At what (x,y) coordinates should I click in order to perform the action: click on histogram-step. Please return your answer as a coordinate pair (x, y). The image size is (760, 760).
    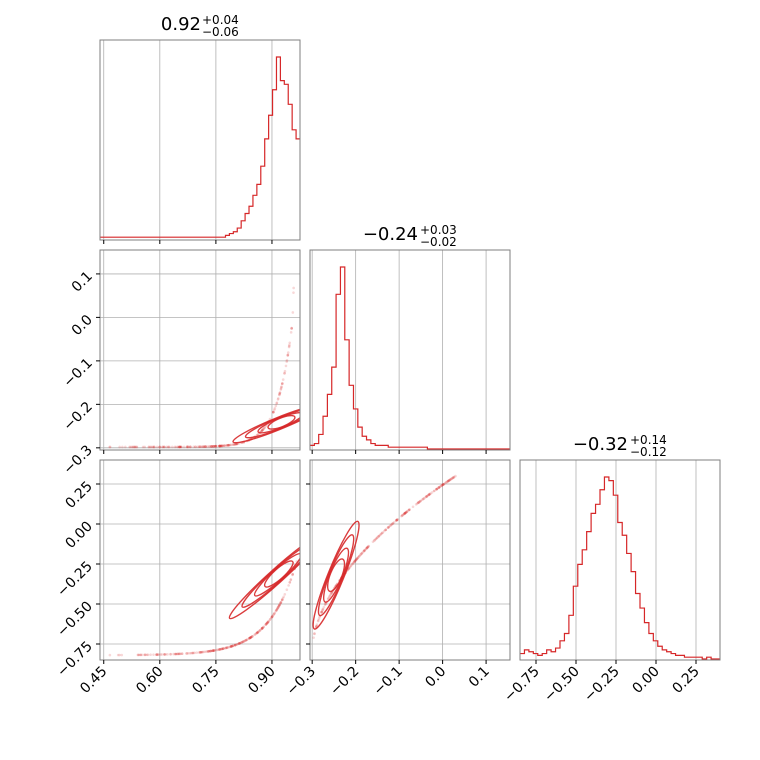
    Looking at the image, I should click on (200, 147).